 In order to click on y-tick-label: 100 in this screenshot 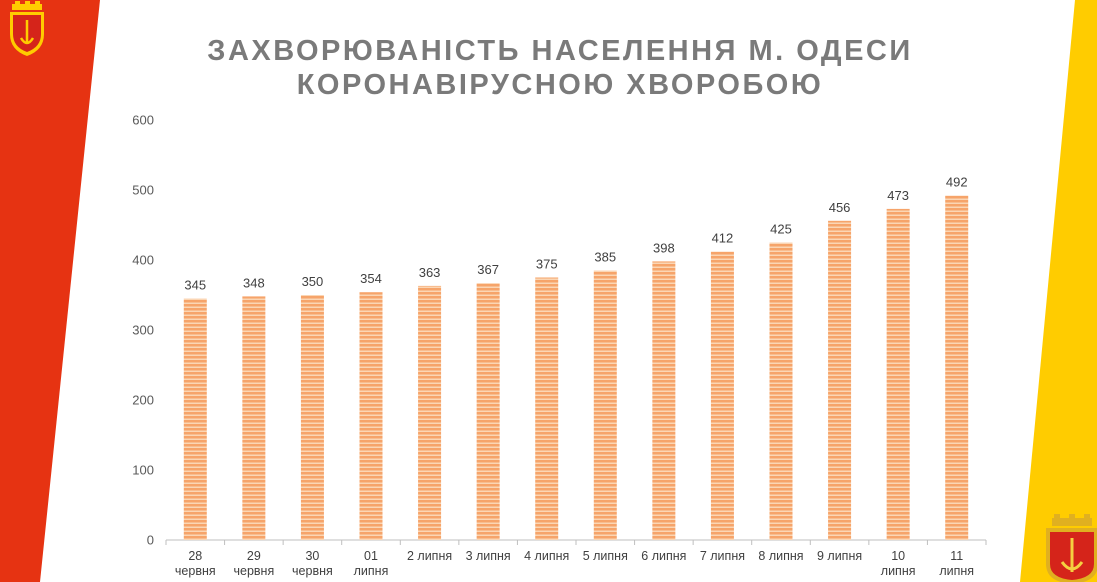, I will do `click(143, 470)`.